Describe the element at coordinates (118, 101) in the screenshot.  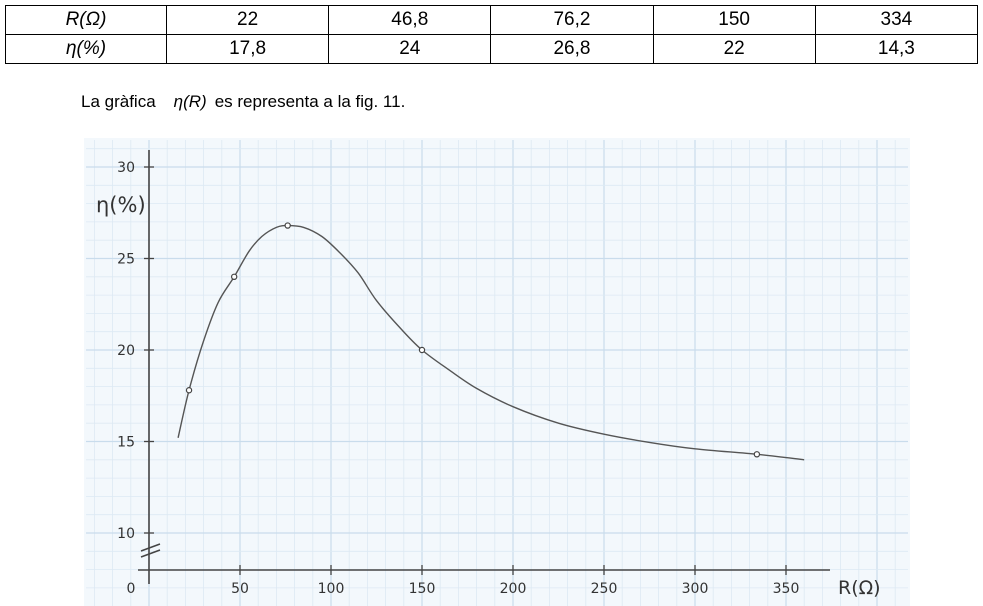
I see `caption-prefix: La gràfica` at that location.